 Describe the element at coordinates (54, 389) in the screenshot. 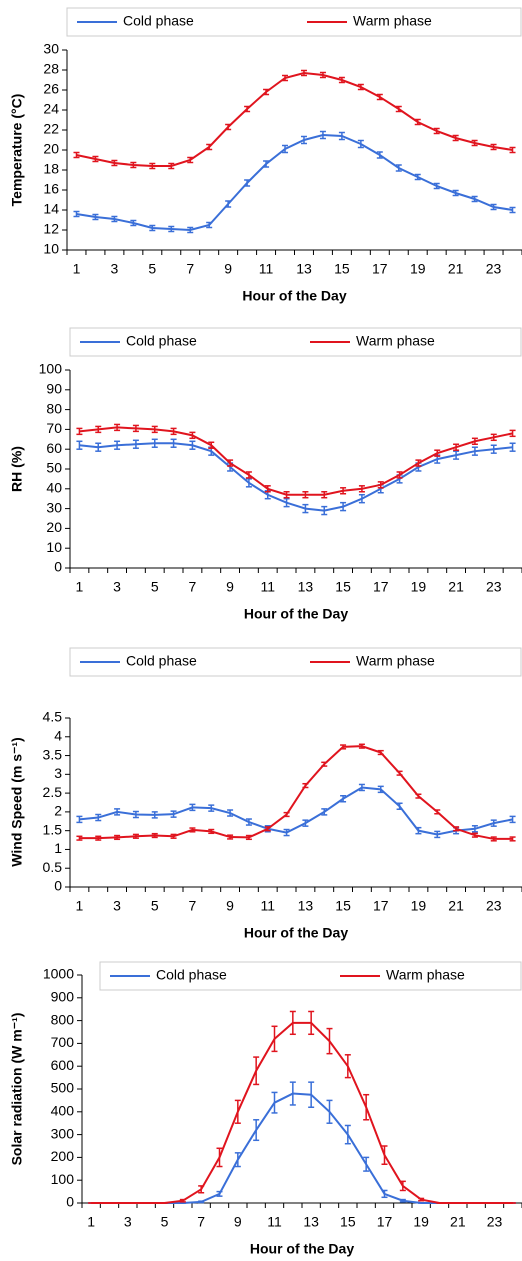

I see `y-tick-label: 90` at that location.